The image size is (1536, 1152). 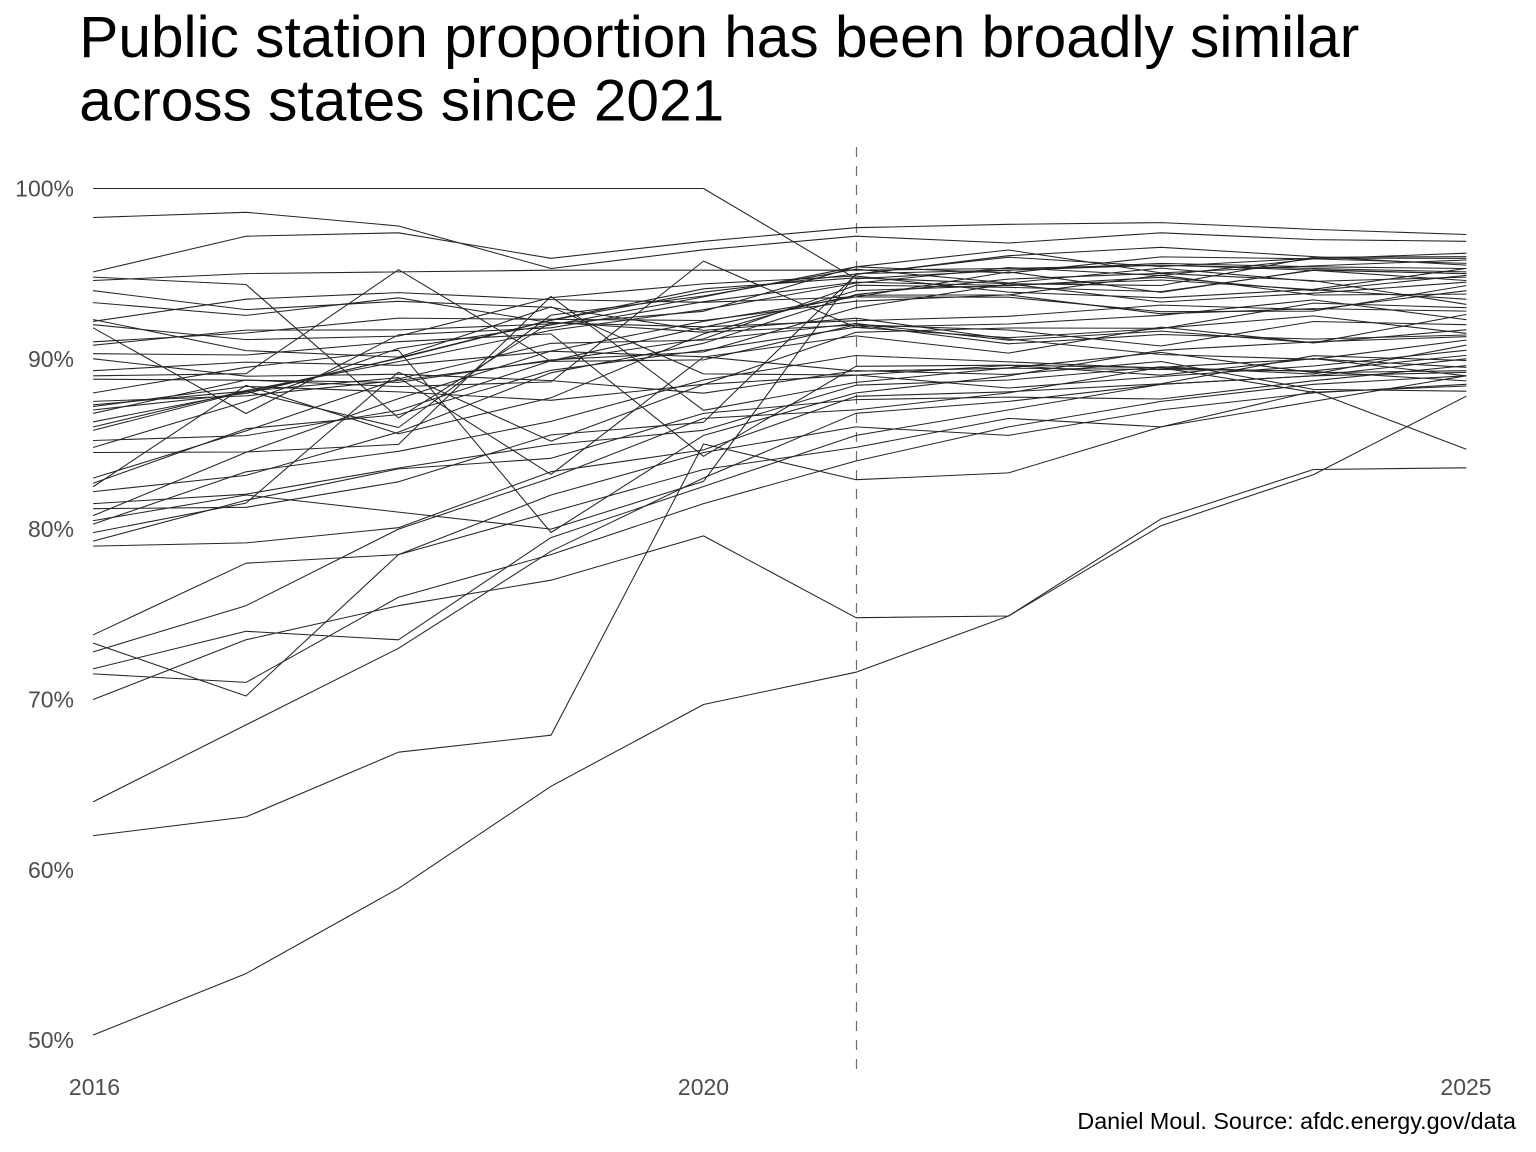 I want to click on svg-text: 2025, so click(x=1465, y=1087).